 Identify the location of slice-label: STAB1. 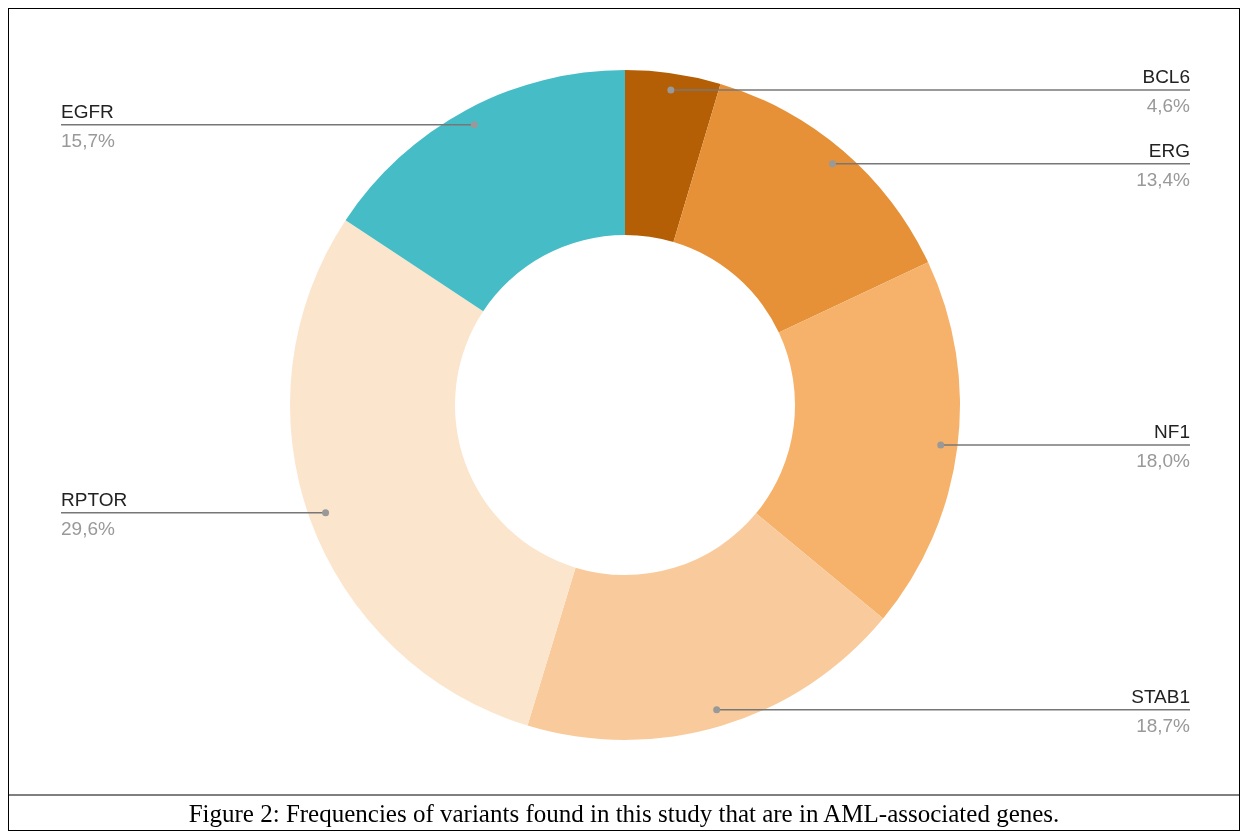
(1160, 696).